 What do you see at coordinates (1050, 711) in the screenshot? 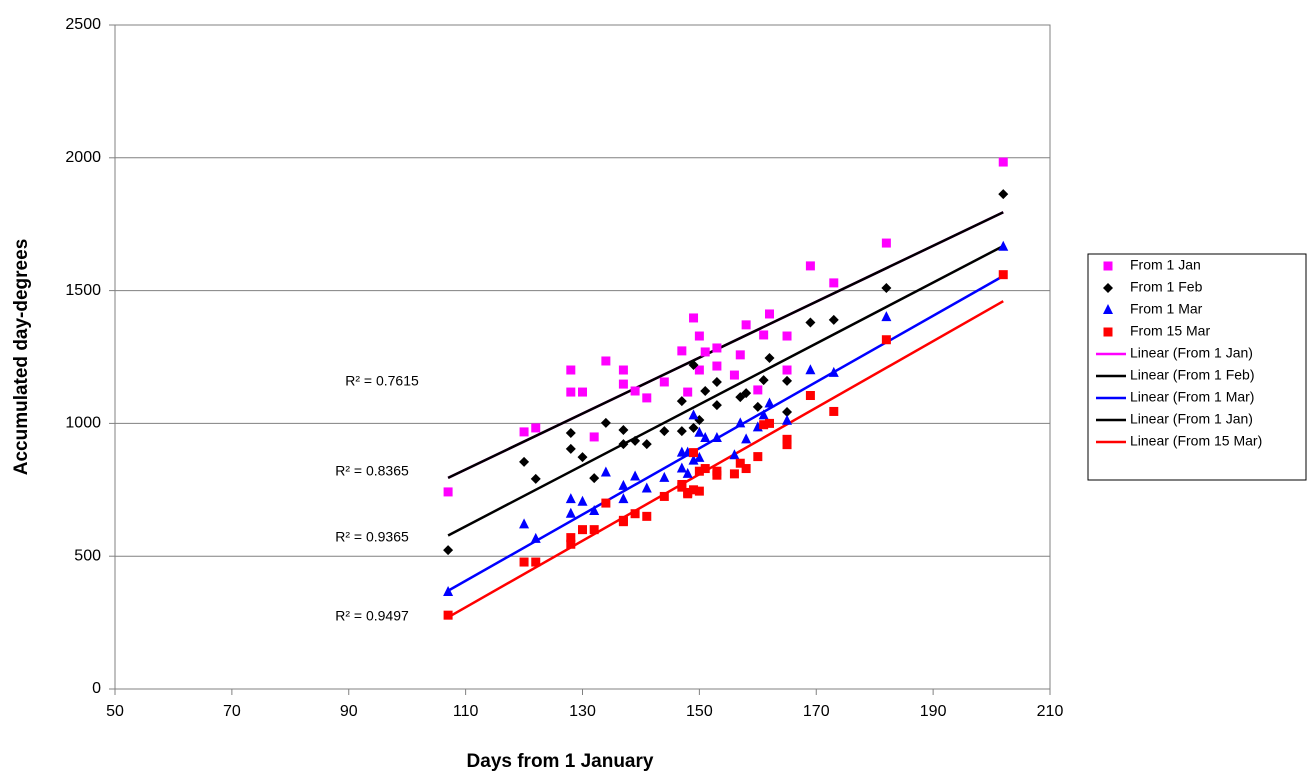
I see `x-tick-label: 210` at bounding box center [1050, 711].